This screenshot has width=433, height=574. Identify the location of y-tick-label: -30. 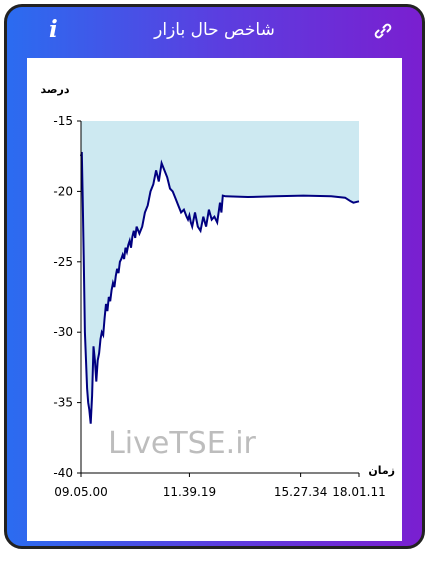
(63, 332).